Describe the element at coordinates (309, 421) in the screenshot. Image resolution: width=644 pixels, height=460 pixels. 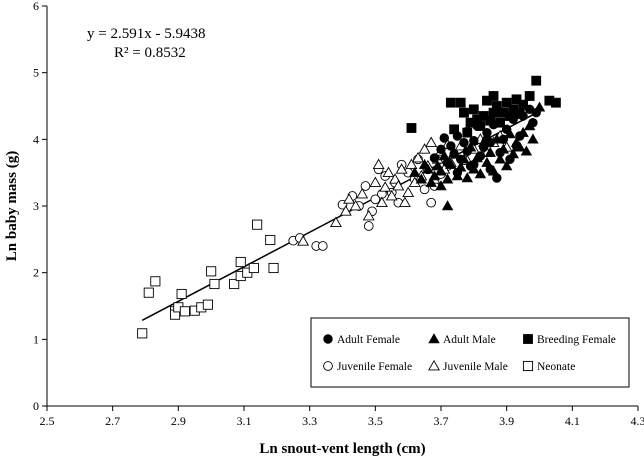
I see `x-tick-label: 3.3` at that location.